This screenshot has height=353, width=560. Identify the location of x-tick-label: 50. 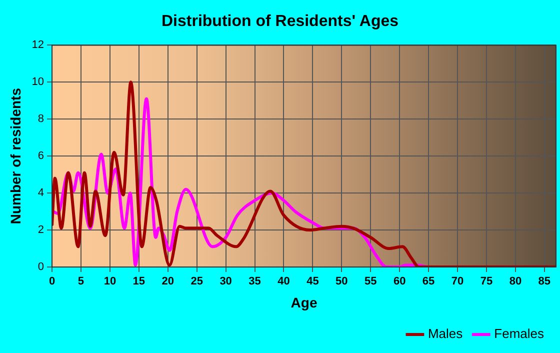
(342, 282).